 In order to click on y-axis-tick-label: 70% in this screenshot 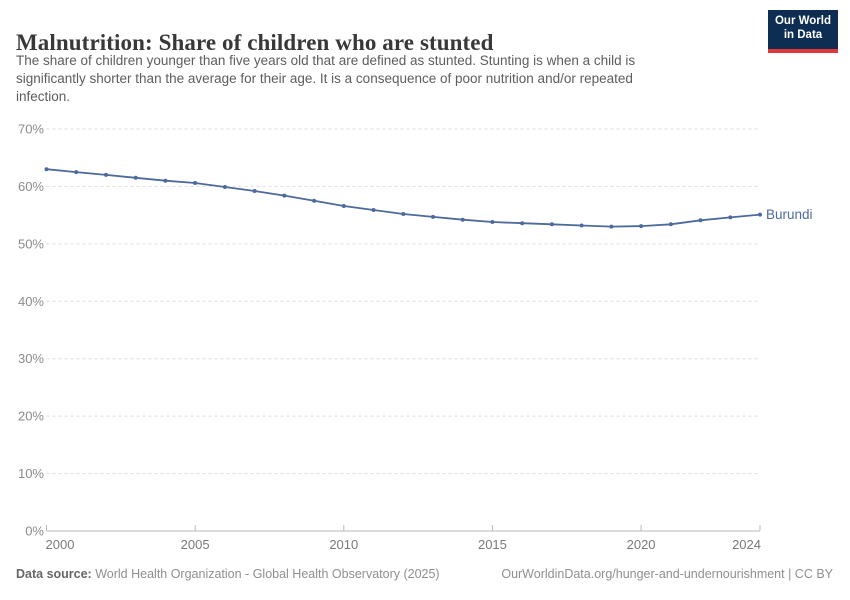, I will do `click(31, 129)`.